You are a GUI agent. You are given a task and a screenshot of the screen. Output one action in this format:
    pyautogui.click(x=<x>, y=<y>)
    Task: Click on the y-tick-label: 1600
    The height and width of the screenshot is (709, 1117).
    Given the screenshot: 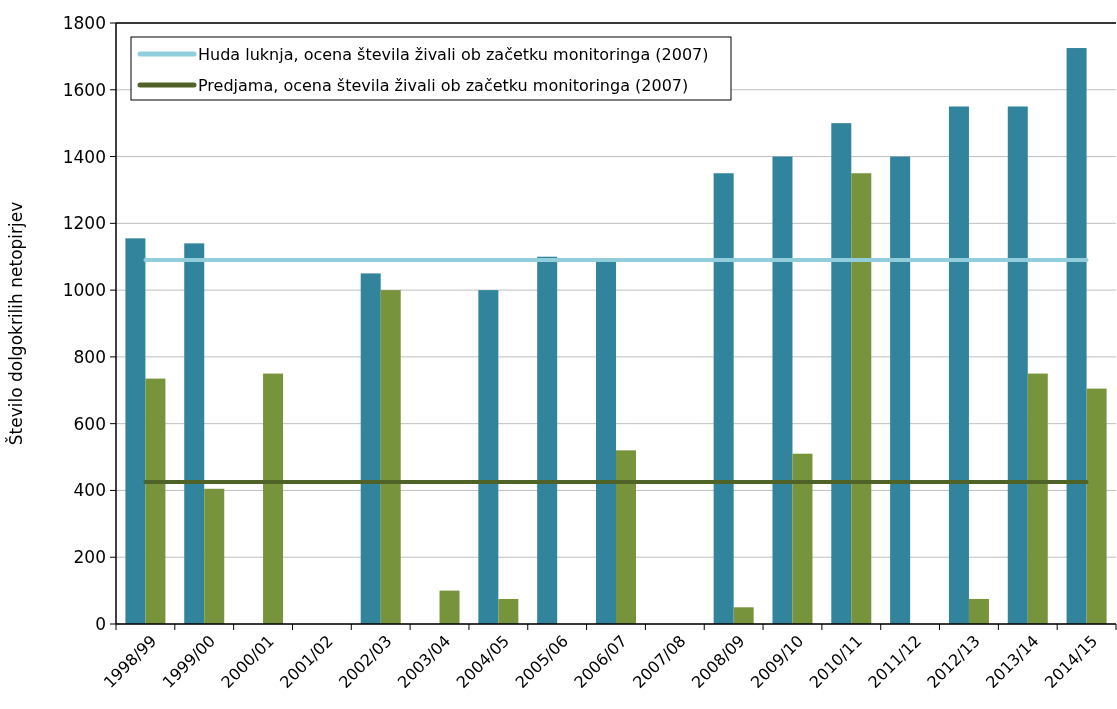 What is the action you would take?
    pyautogui.click(x=84, y=89)
    